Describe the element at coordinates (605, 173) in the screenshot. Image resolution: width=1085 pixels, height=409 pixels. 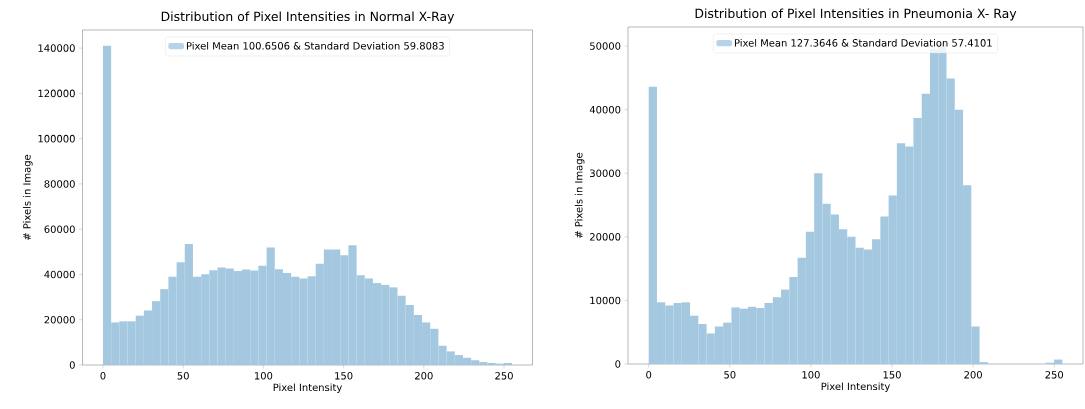
I see `y-tick-label: 30000` at that location.